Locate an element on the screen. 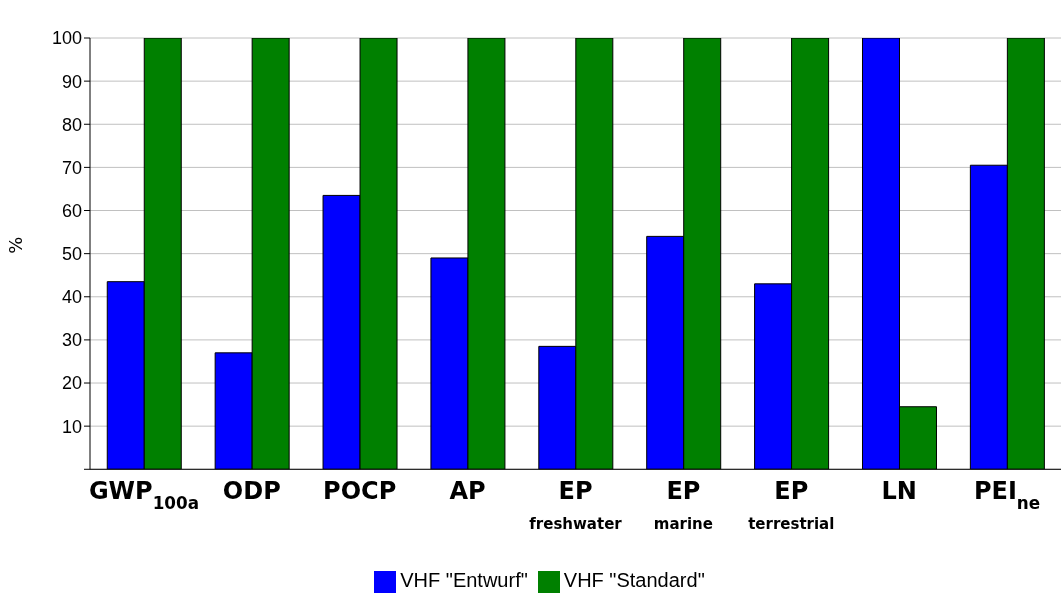  y-tick-label: 30 is located at coordinates (71, 340).